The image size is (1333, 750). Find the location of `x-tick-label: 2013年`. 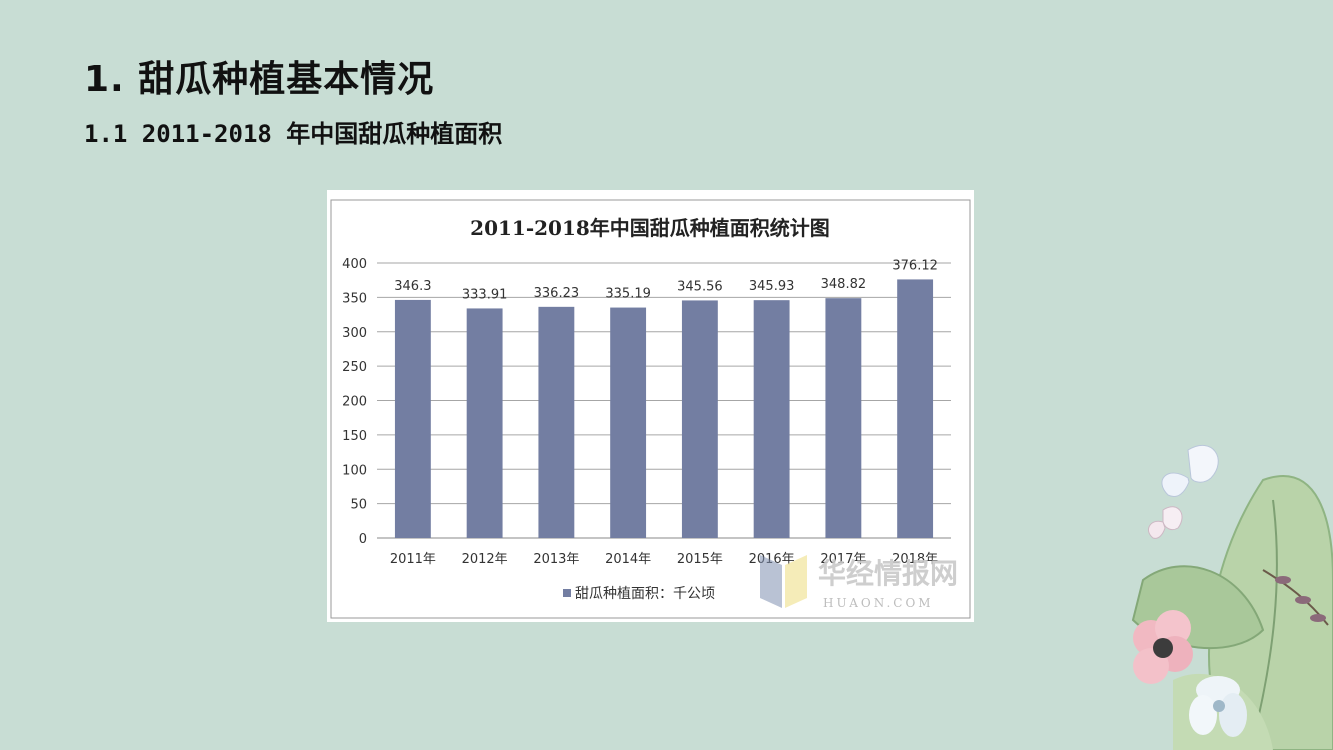

x-tick-label: 2013年 is located at coordinates (556, 559).